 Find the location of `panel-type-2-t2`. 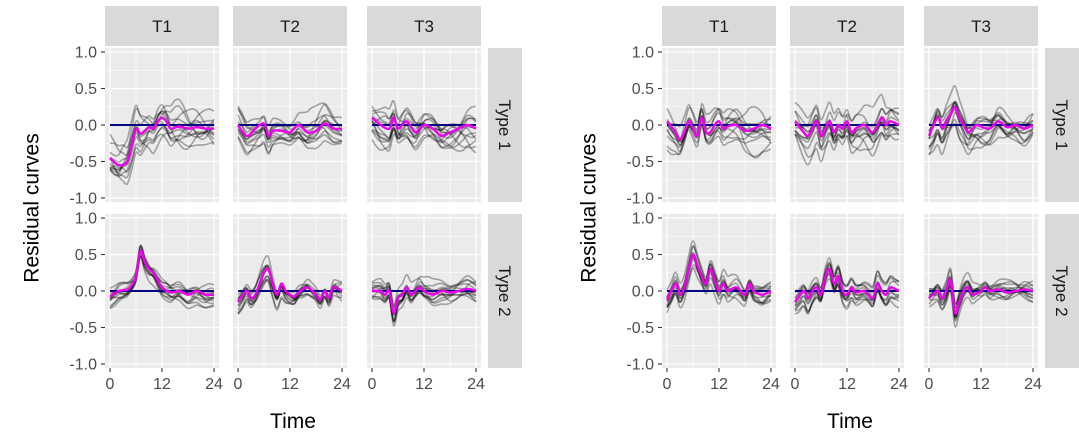

panel-type-2-t2 is located at coordinates (847, 291).